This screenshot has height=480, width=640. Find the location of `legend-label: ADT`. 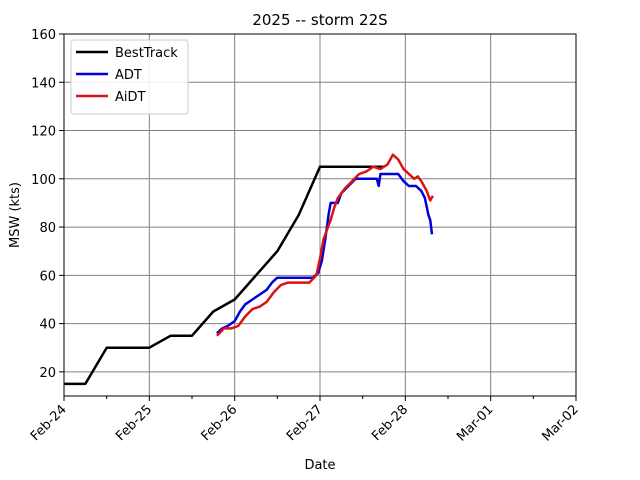

legend-label: ADT is located at coordinates (128, 75).